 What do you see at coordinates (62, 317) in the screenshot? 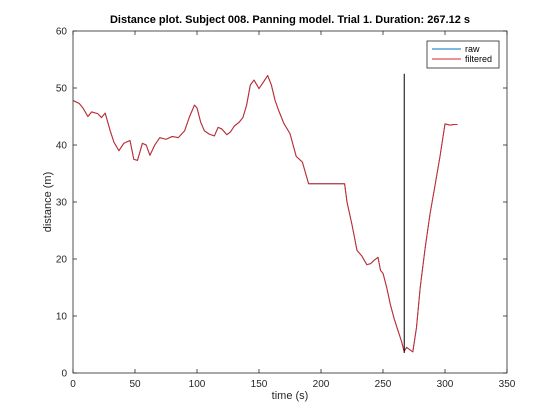
I see `y-tick-label: 10` at bounding box center [62, 317].